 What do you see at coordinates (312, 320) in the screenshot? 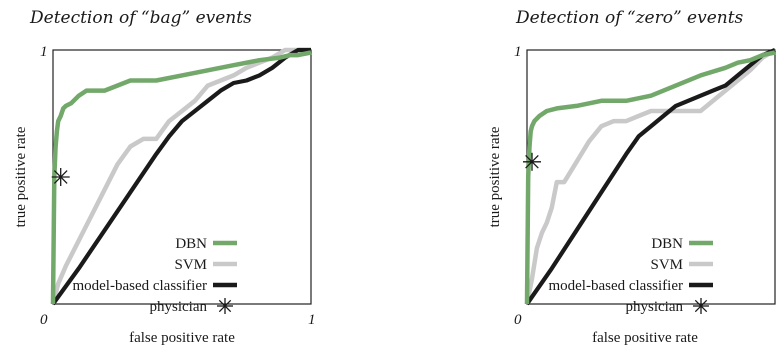
I see `x-tick-label-max: 1` at bounding box center [312, 320].